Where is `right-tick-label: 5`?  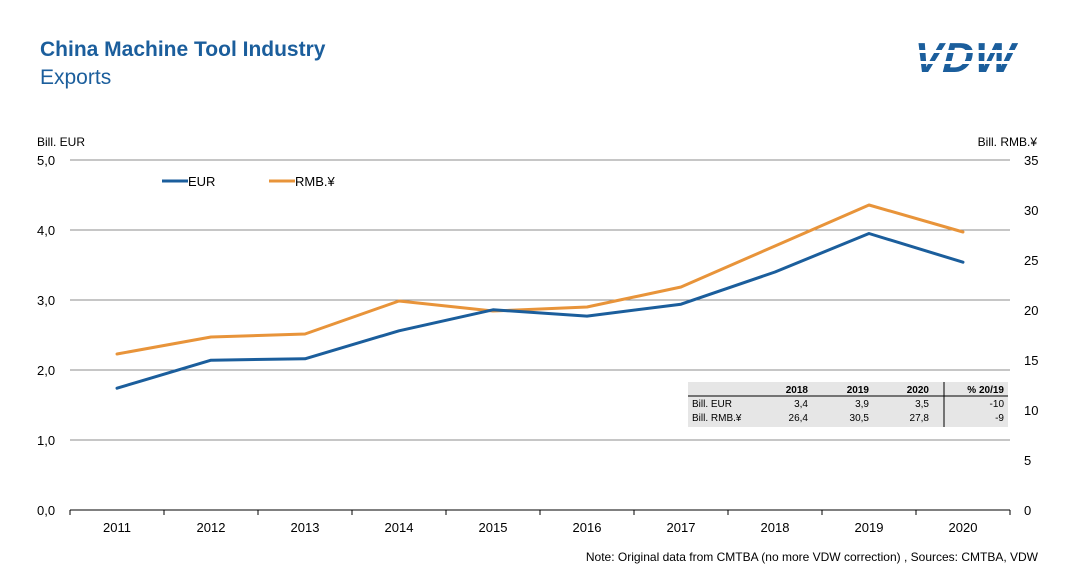
right-tick-label: 5 is located at coordinates (1027, 460).